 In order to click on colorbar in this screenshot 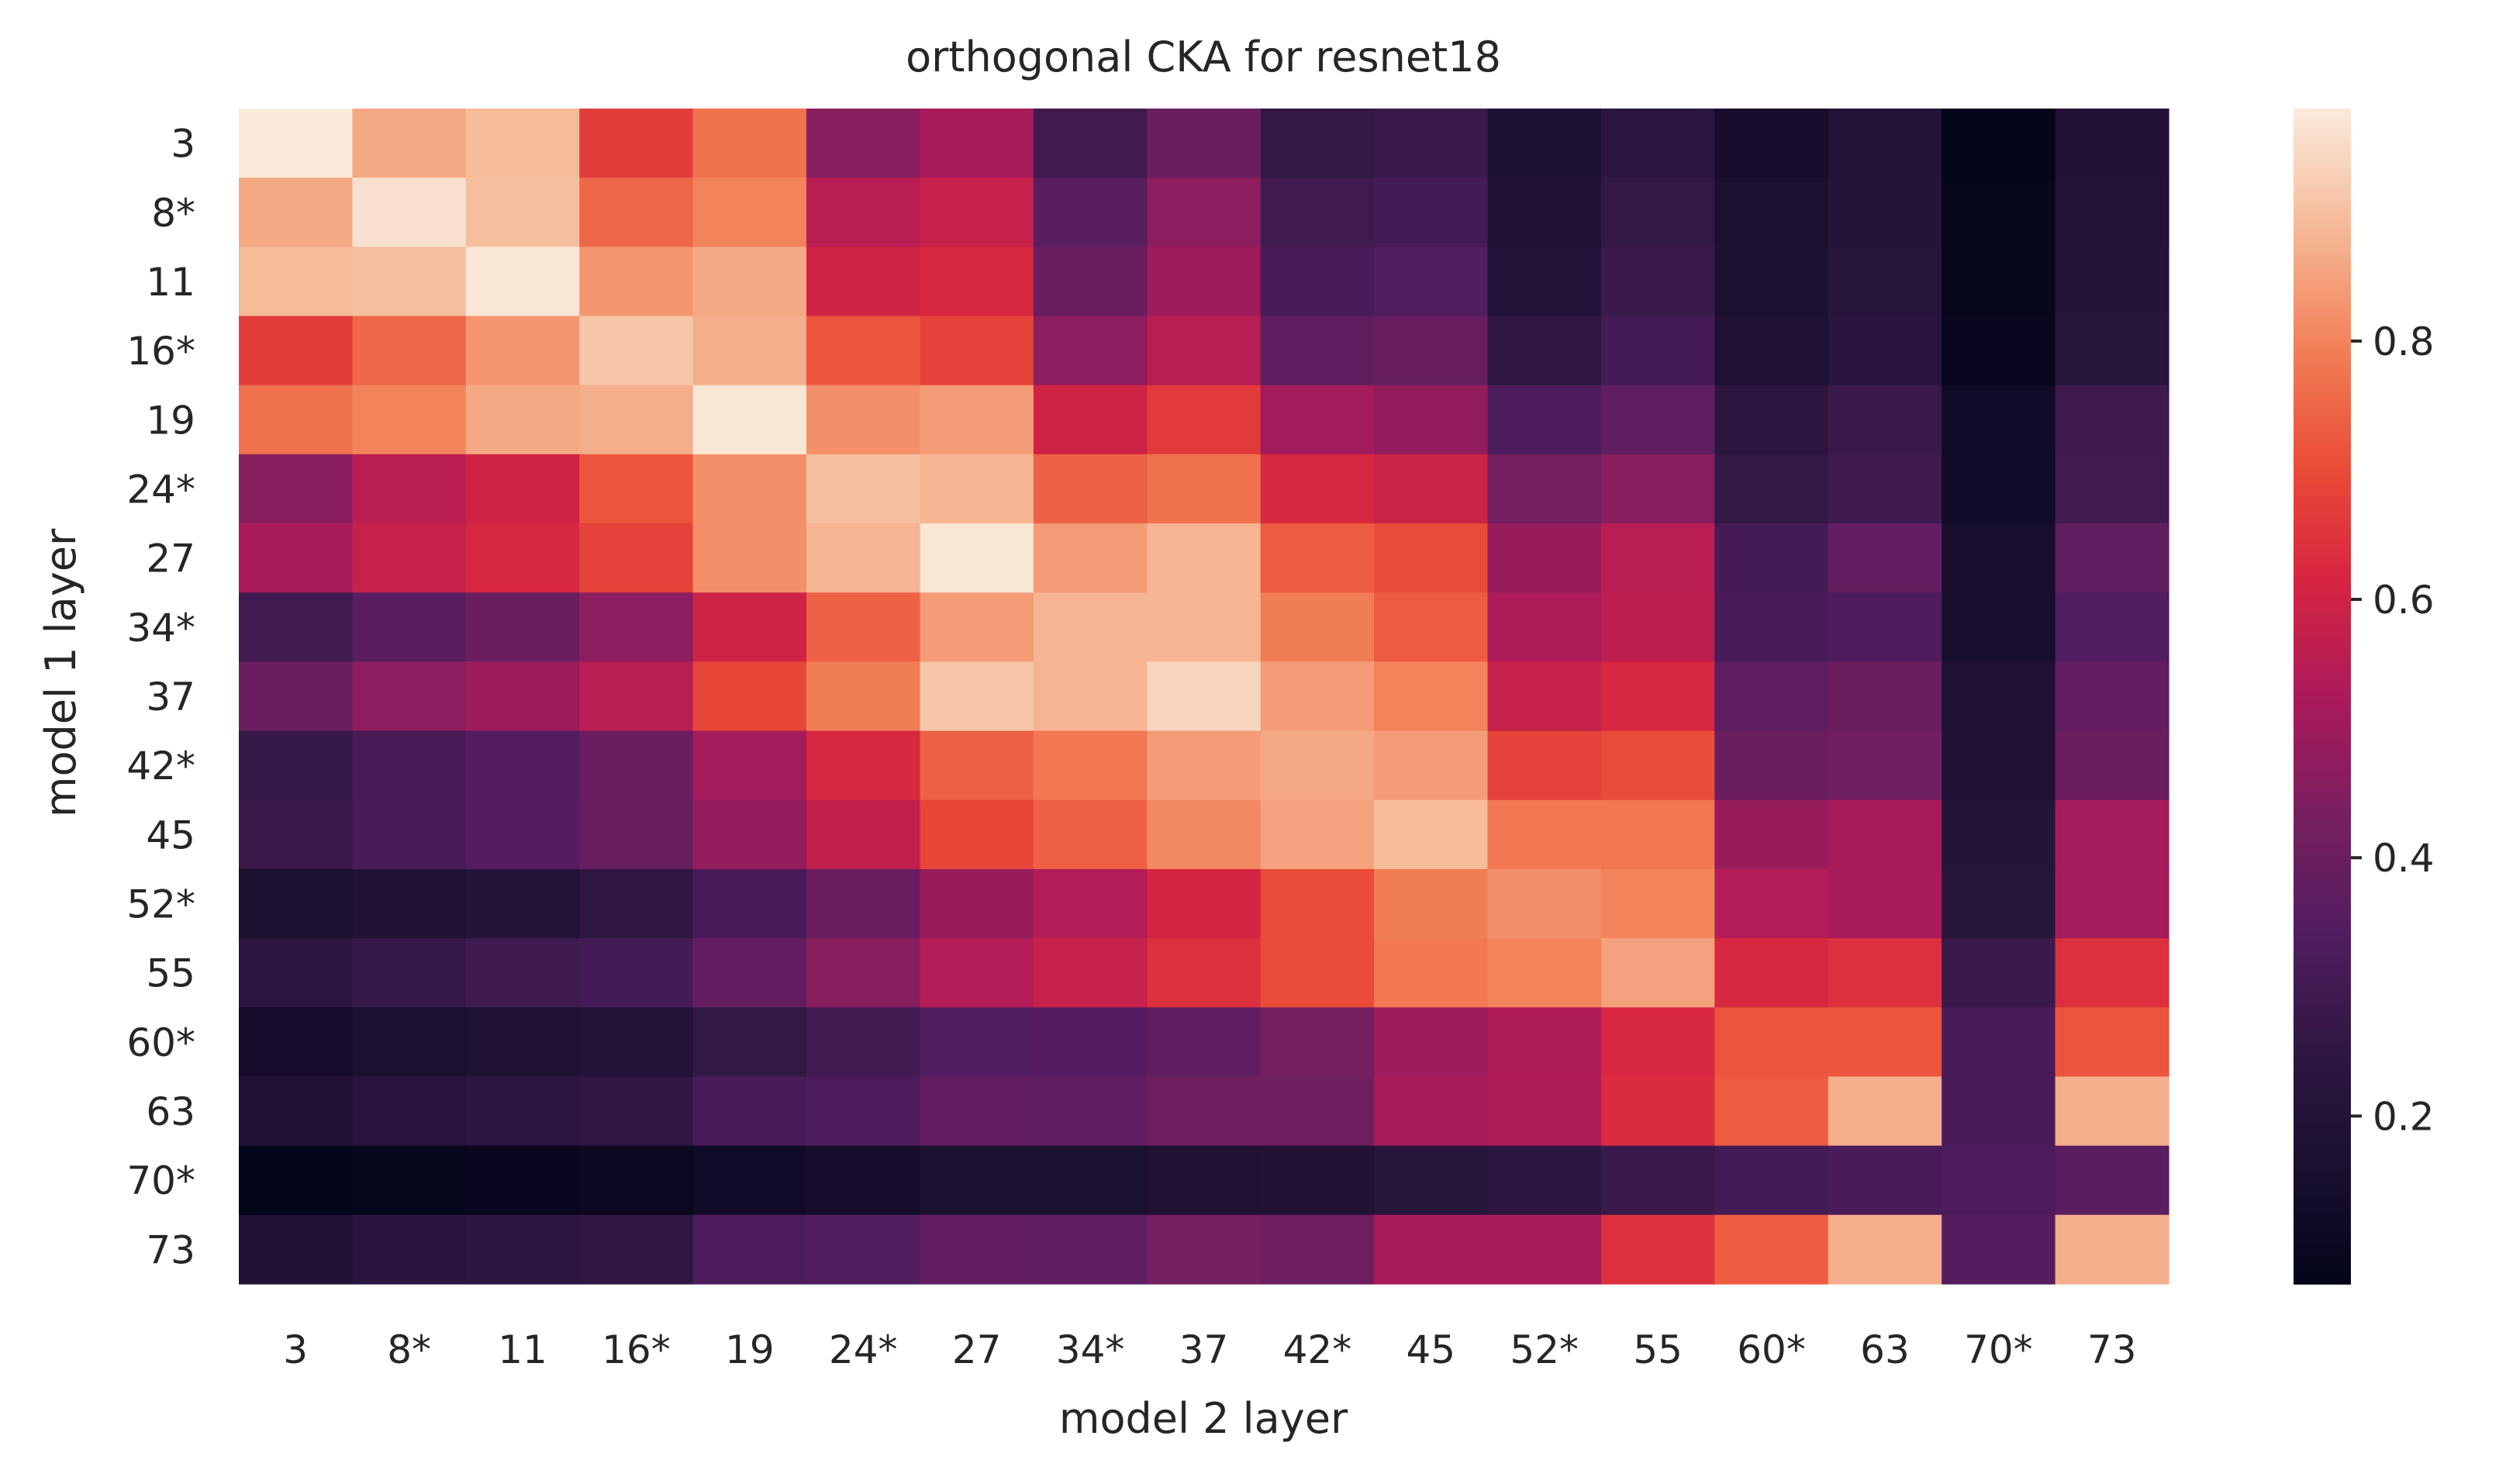, I will do `click(2322, 697)`.